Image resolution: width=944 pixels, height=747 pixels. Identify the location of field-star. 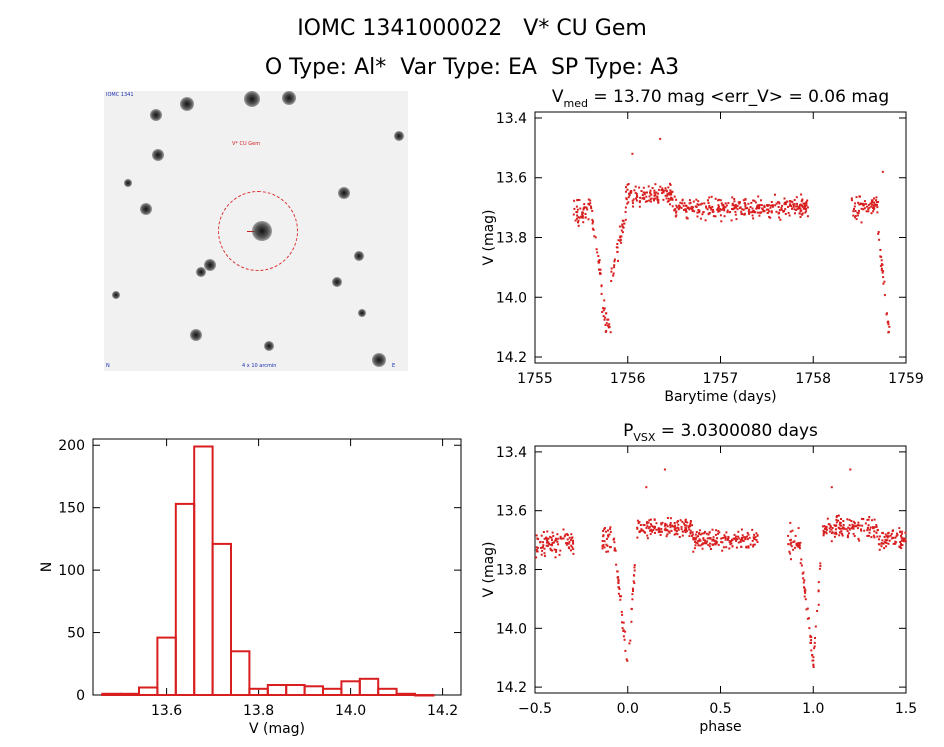
(128, 183).